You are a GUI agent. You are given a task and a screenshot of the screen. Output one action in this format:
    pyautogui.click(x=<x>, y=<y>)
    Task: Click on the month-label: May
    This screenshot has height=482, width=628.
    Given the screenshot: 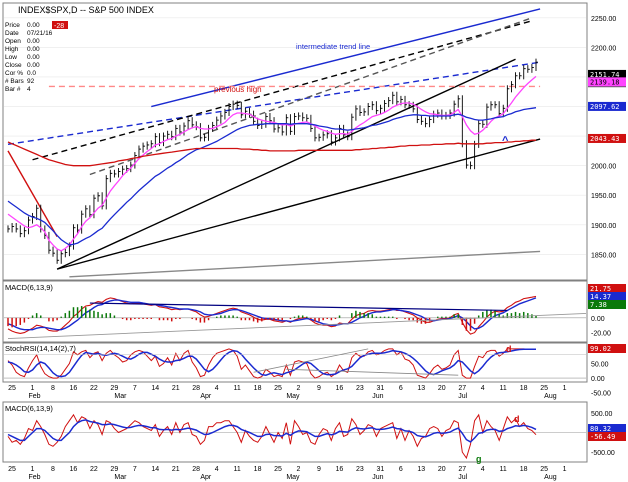 What is the action you would take?
    pyautogui.click(x=293, y=477)
    